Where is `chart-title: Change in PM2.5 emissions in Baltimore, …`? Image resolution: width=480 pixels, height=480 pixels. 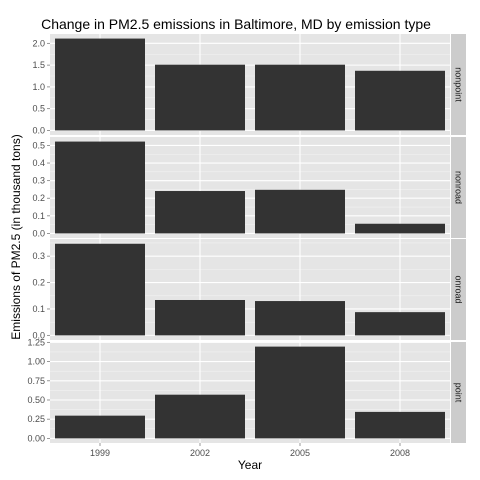
chart-title: Change in PM2.5 emissions in Baltimore, … is located at coordinates (236, 24).